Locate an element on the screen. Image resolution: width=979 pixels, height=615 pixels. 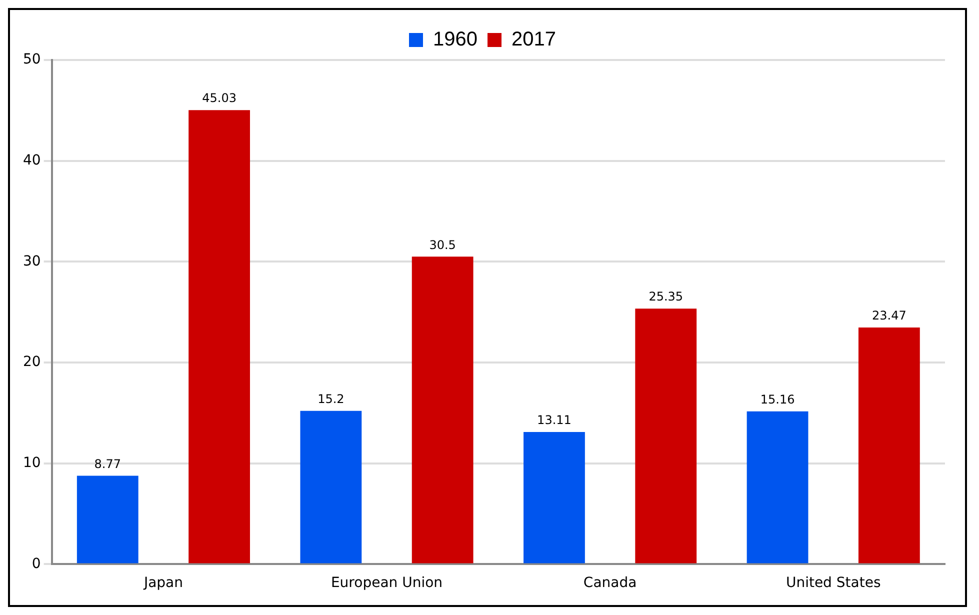
y-tick-label: 50 is located at coordinates (31, 60).